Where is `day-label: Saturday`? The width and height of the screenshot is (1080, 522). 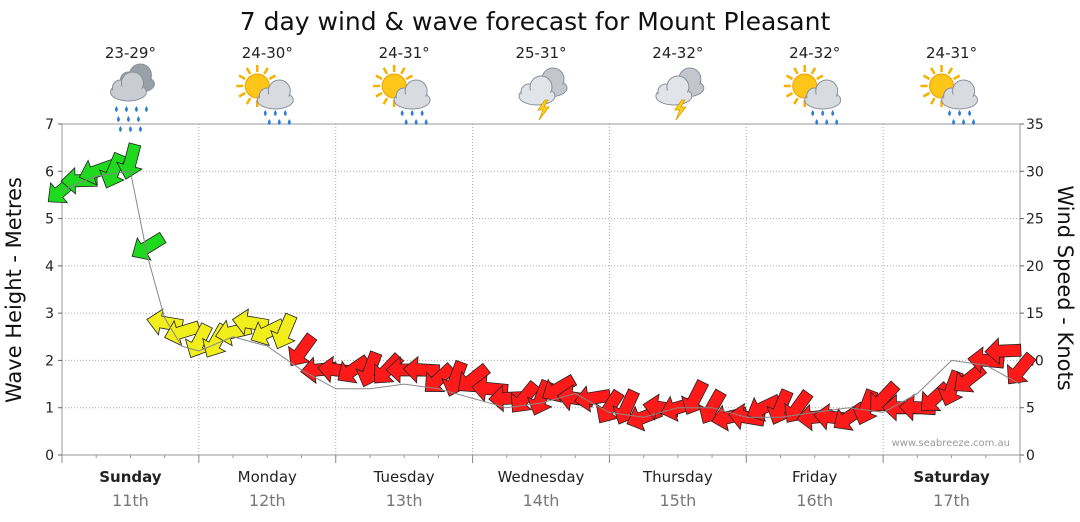
day-label: Saturday is located at coordinates (951, 477).